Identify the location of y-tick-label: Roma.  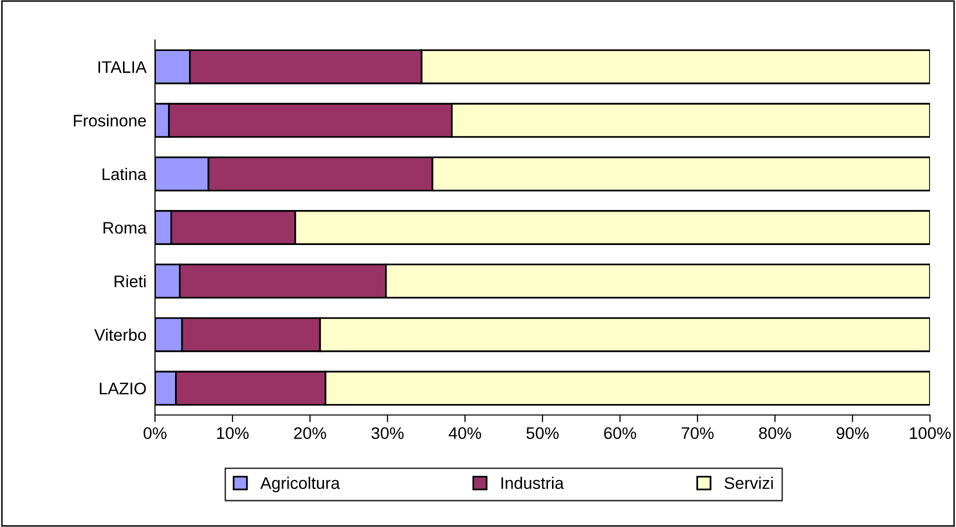
(125, 228).